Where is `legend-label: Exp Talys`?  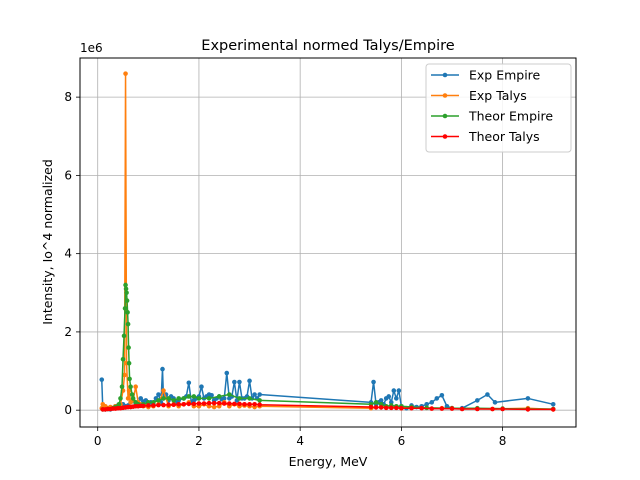
legend-label: Exp Talys is located at coordinates (498, 95).